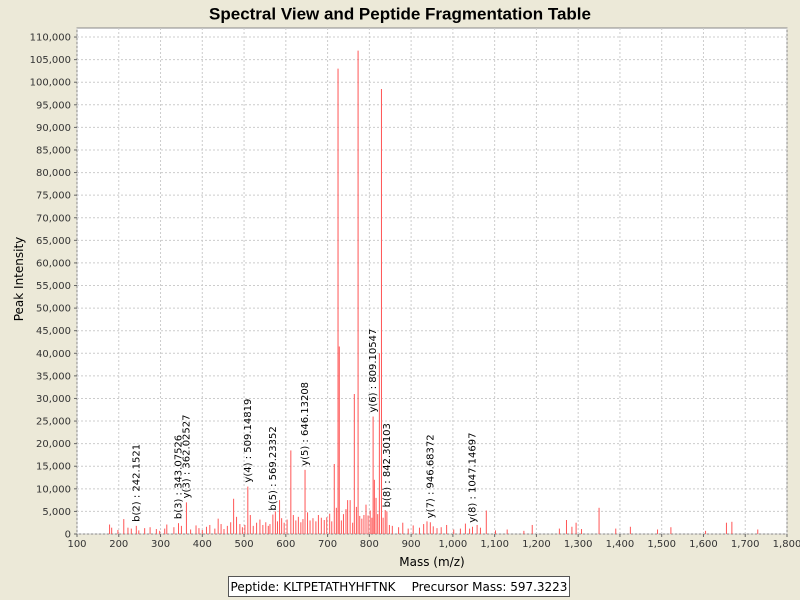  Describe the element at coordinates (431, 562) in the screenshot. I see `x-axis-label: Mass (m/z)` at that location.